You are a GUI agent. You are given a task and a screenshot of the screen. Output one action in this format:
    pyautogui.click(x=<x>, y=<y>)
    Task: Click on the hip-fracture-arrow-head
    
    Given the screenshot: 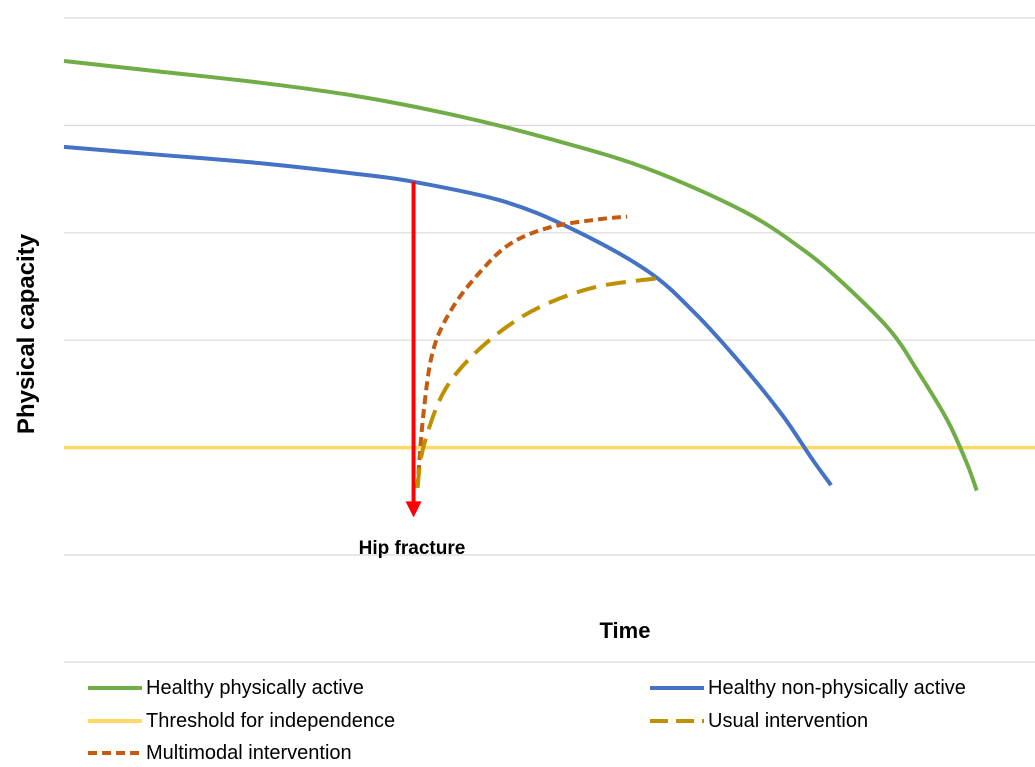 What is the action you would take?
    pyautogui.click(x=413, y=509)
    